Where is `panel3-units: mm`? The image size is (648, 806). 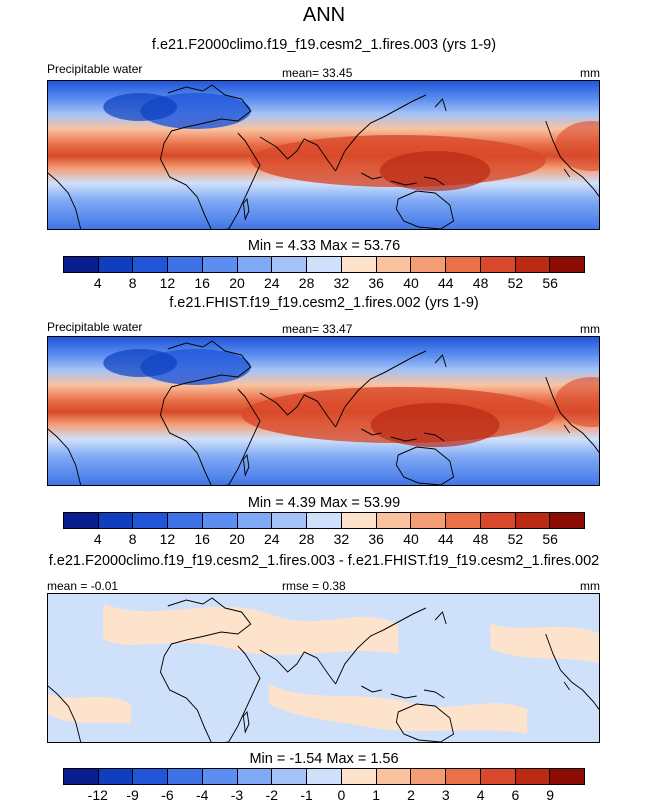
panel3-units: mm is located at coordinates (590, 586).